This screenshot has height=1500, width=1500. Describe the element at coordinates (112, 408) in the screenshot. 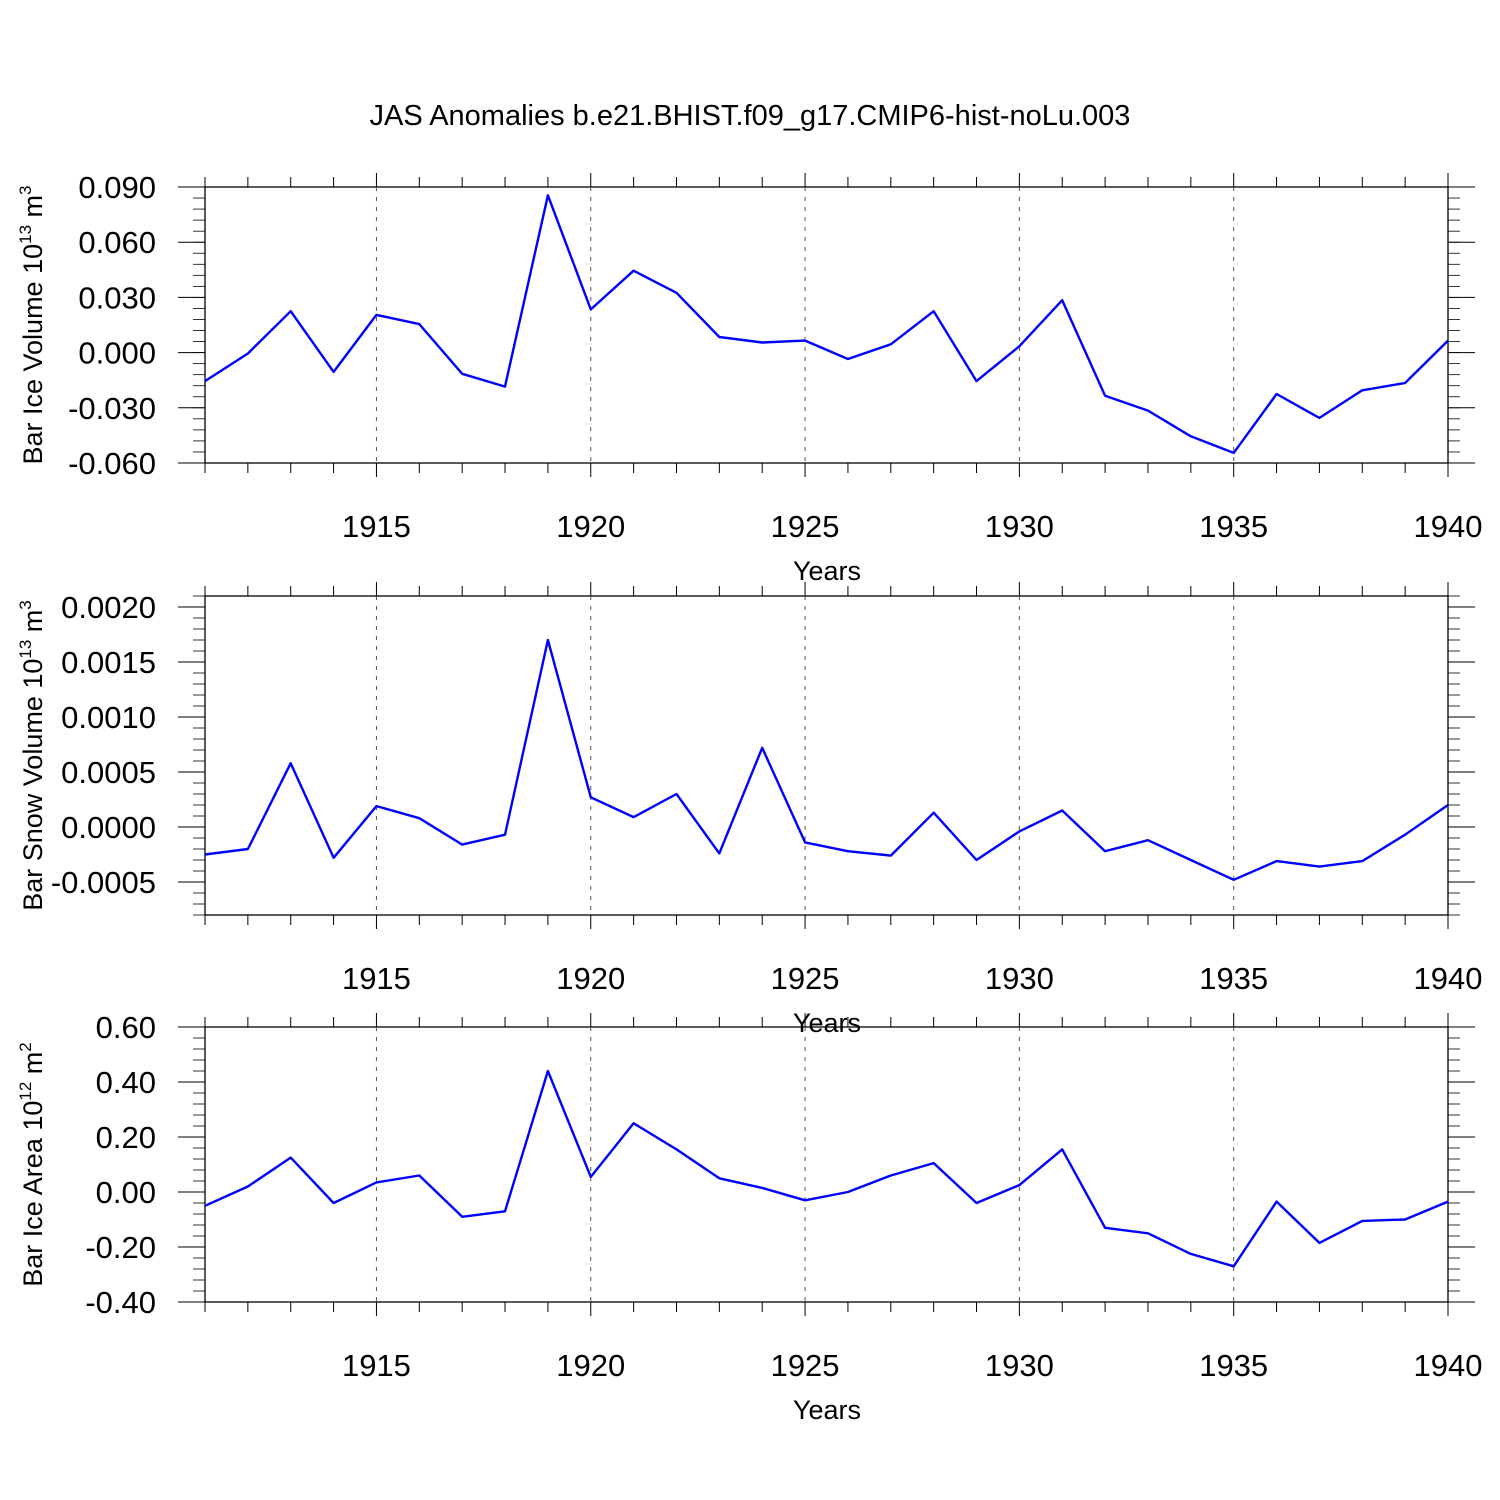

I see `y-tick-label: -0.030` at that location.